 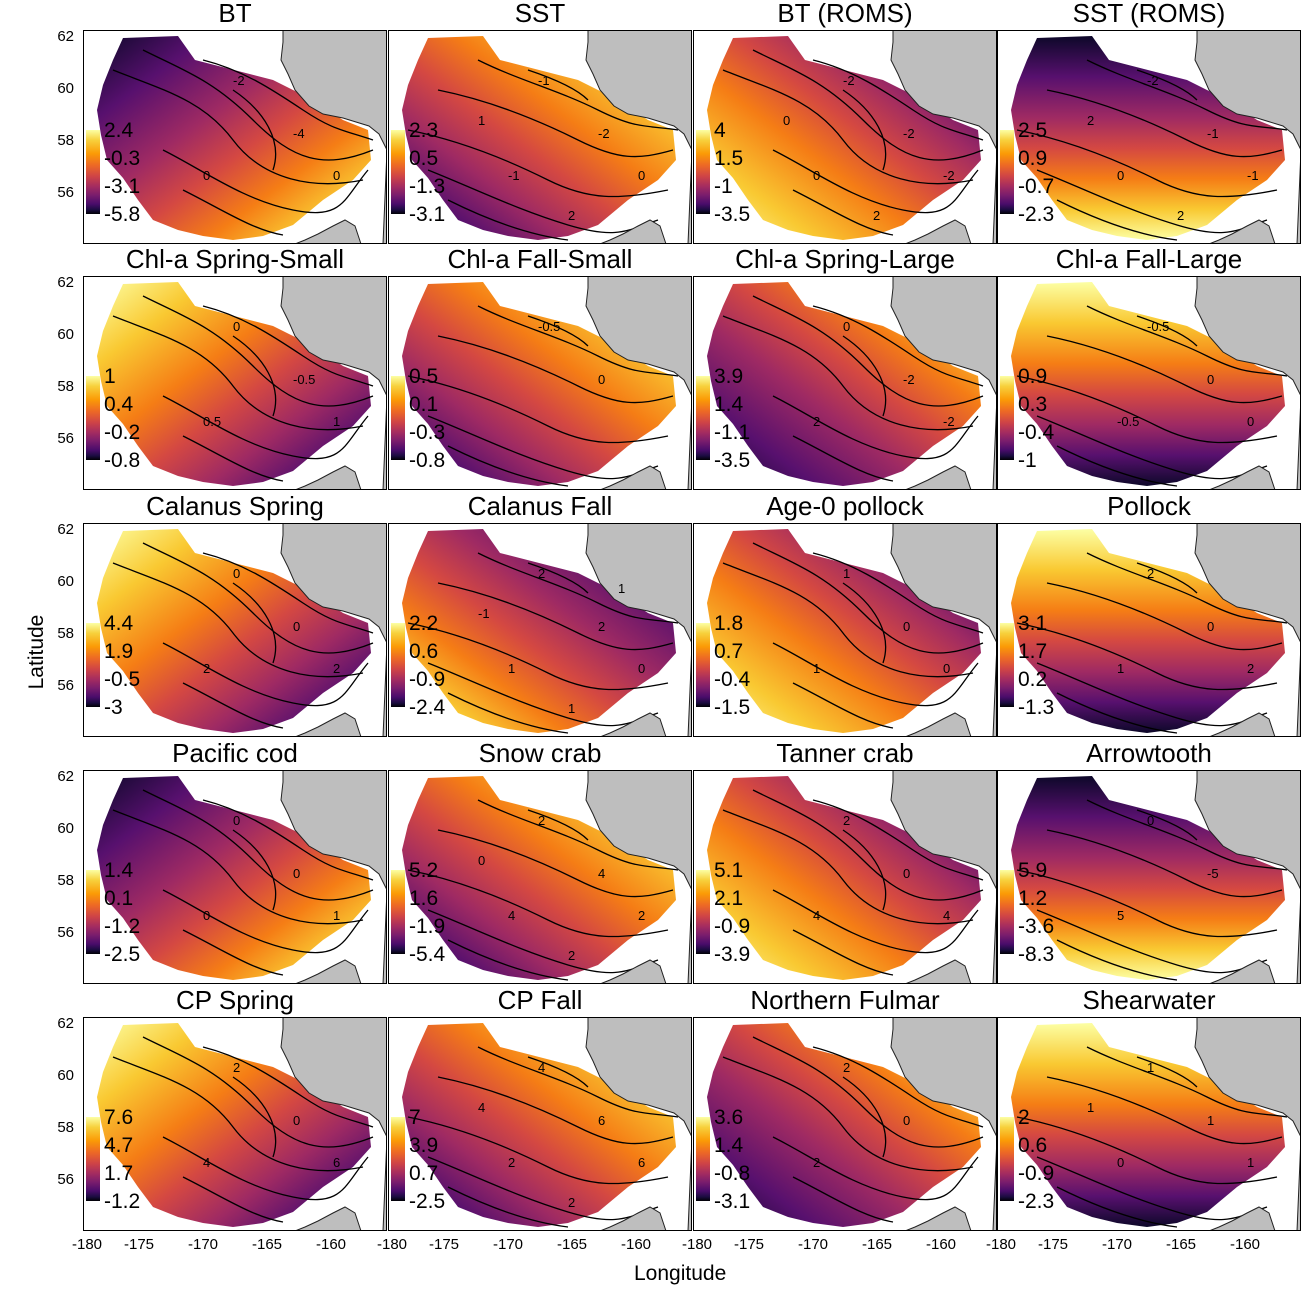 What do you see at coordinates (119, 623) in the screenshot?
I see `legend-value: 4.4` at bounding box center [119, 623].